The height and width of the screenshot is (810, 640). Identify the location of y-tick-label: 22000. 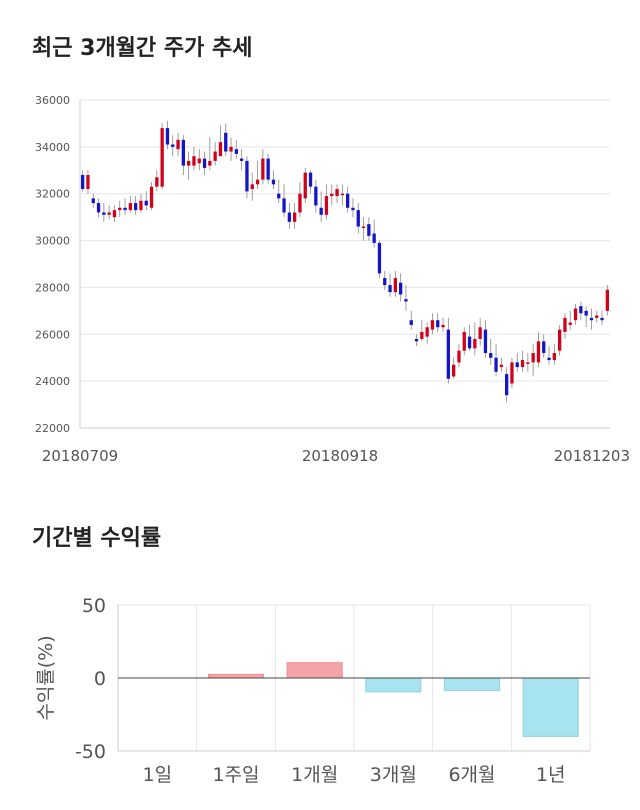
(52, 428).